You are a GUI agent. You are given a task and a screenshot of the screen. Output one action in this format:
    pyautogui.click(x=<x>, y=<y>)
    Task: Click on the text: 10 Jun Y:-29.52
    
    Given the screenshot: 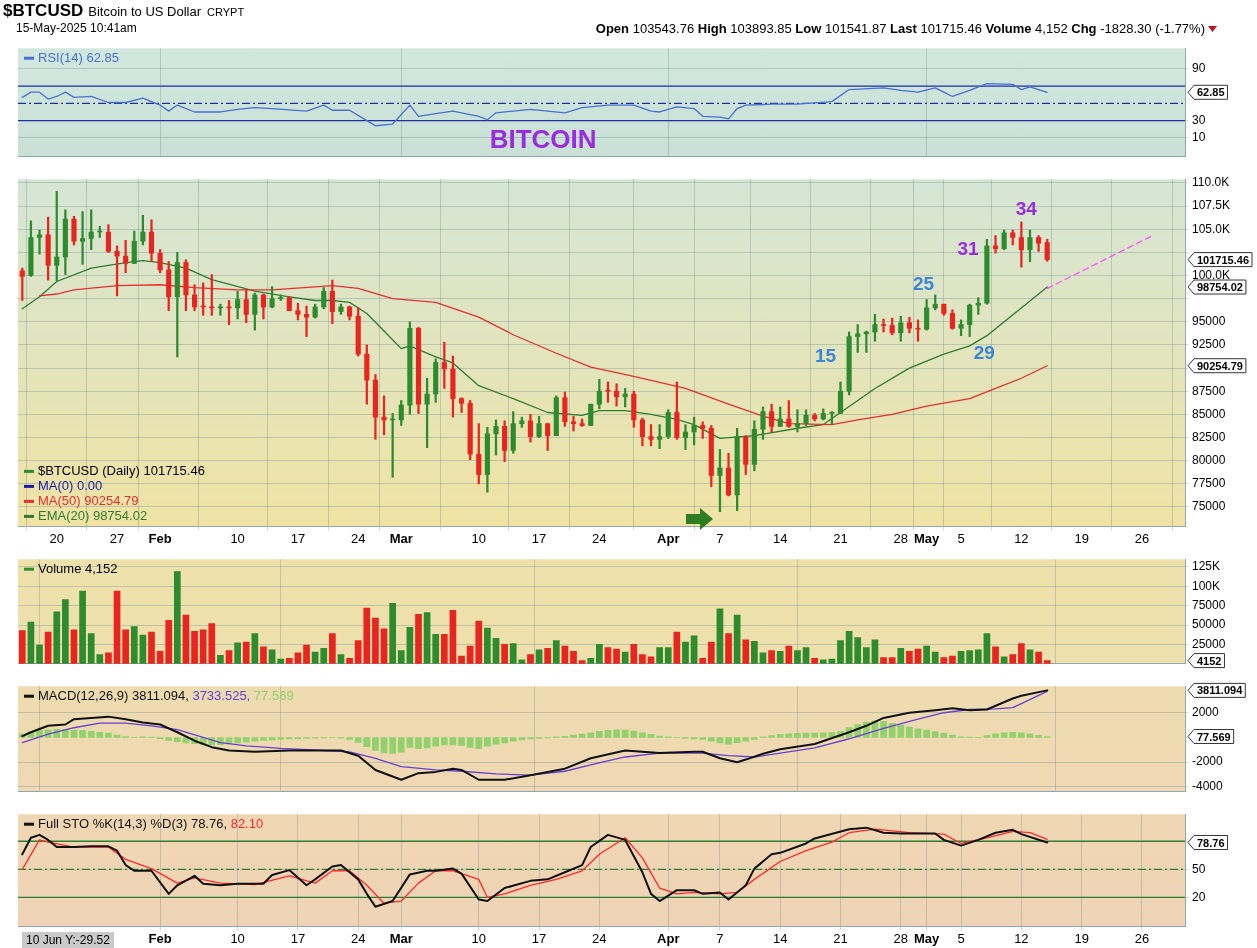 What is the action you would take?
    pyautogui.click(x=68, y=940)
    